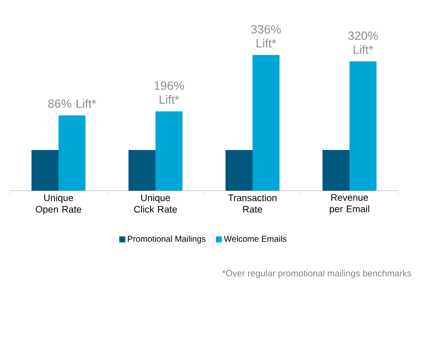 The image size is (429, 339). I want to click on annotation: 86% Lift*, so click(72, 103).